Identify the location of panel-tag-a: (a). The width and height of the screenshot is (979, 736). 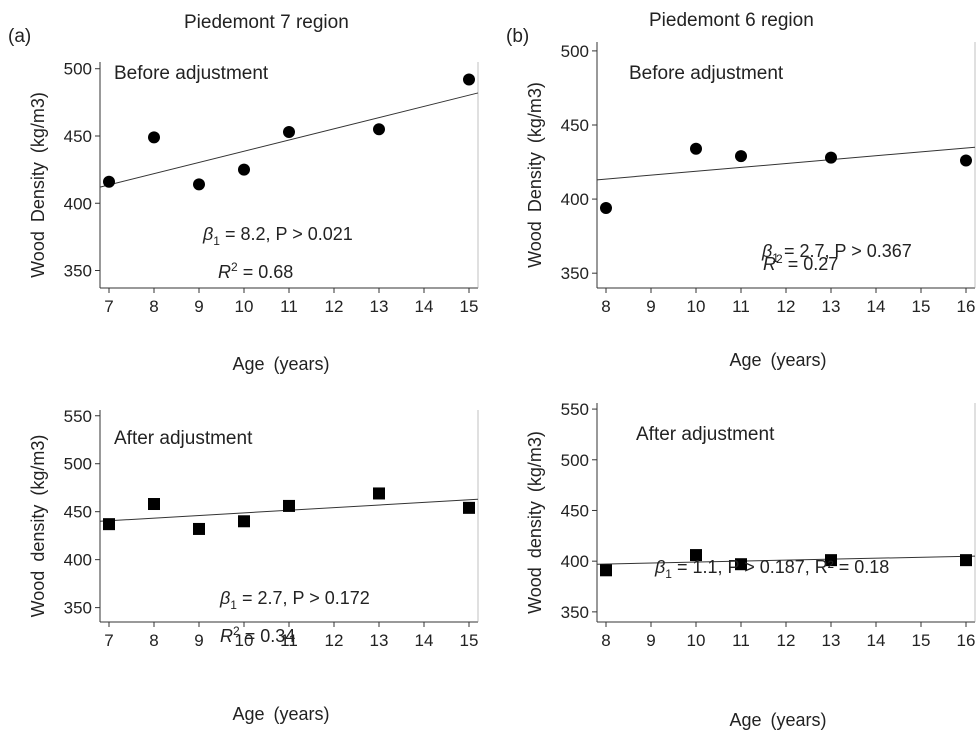
(20, 36).